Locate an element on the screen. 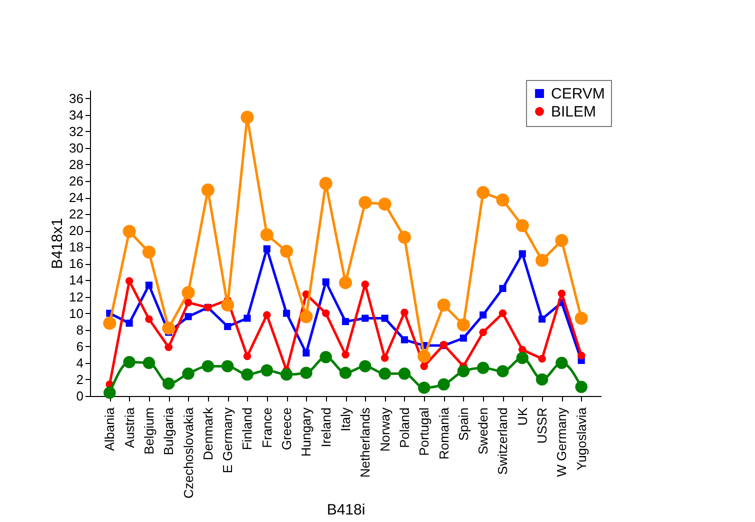 The height and width of the screenshot is (522, 755). x-tick-label: Poland is located at coordinates (404, 428).